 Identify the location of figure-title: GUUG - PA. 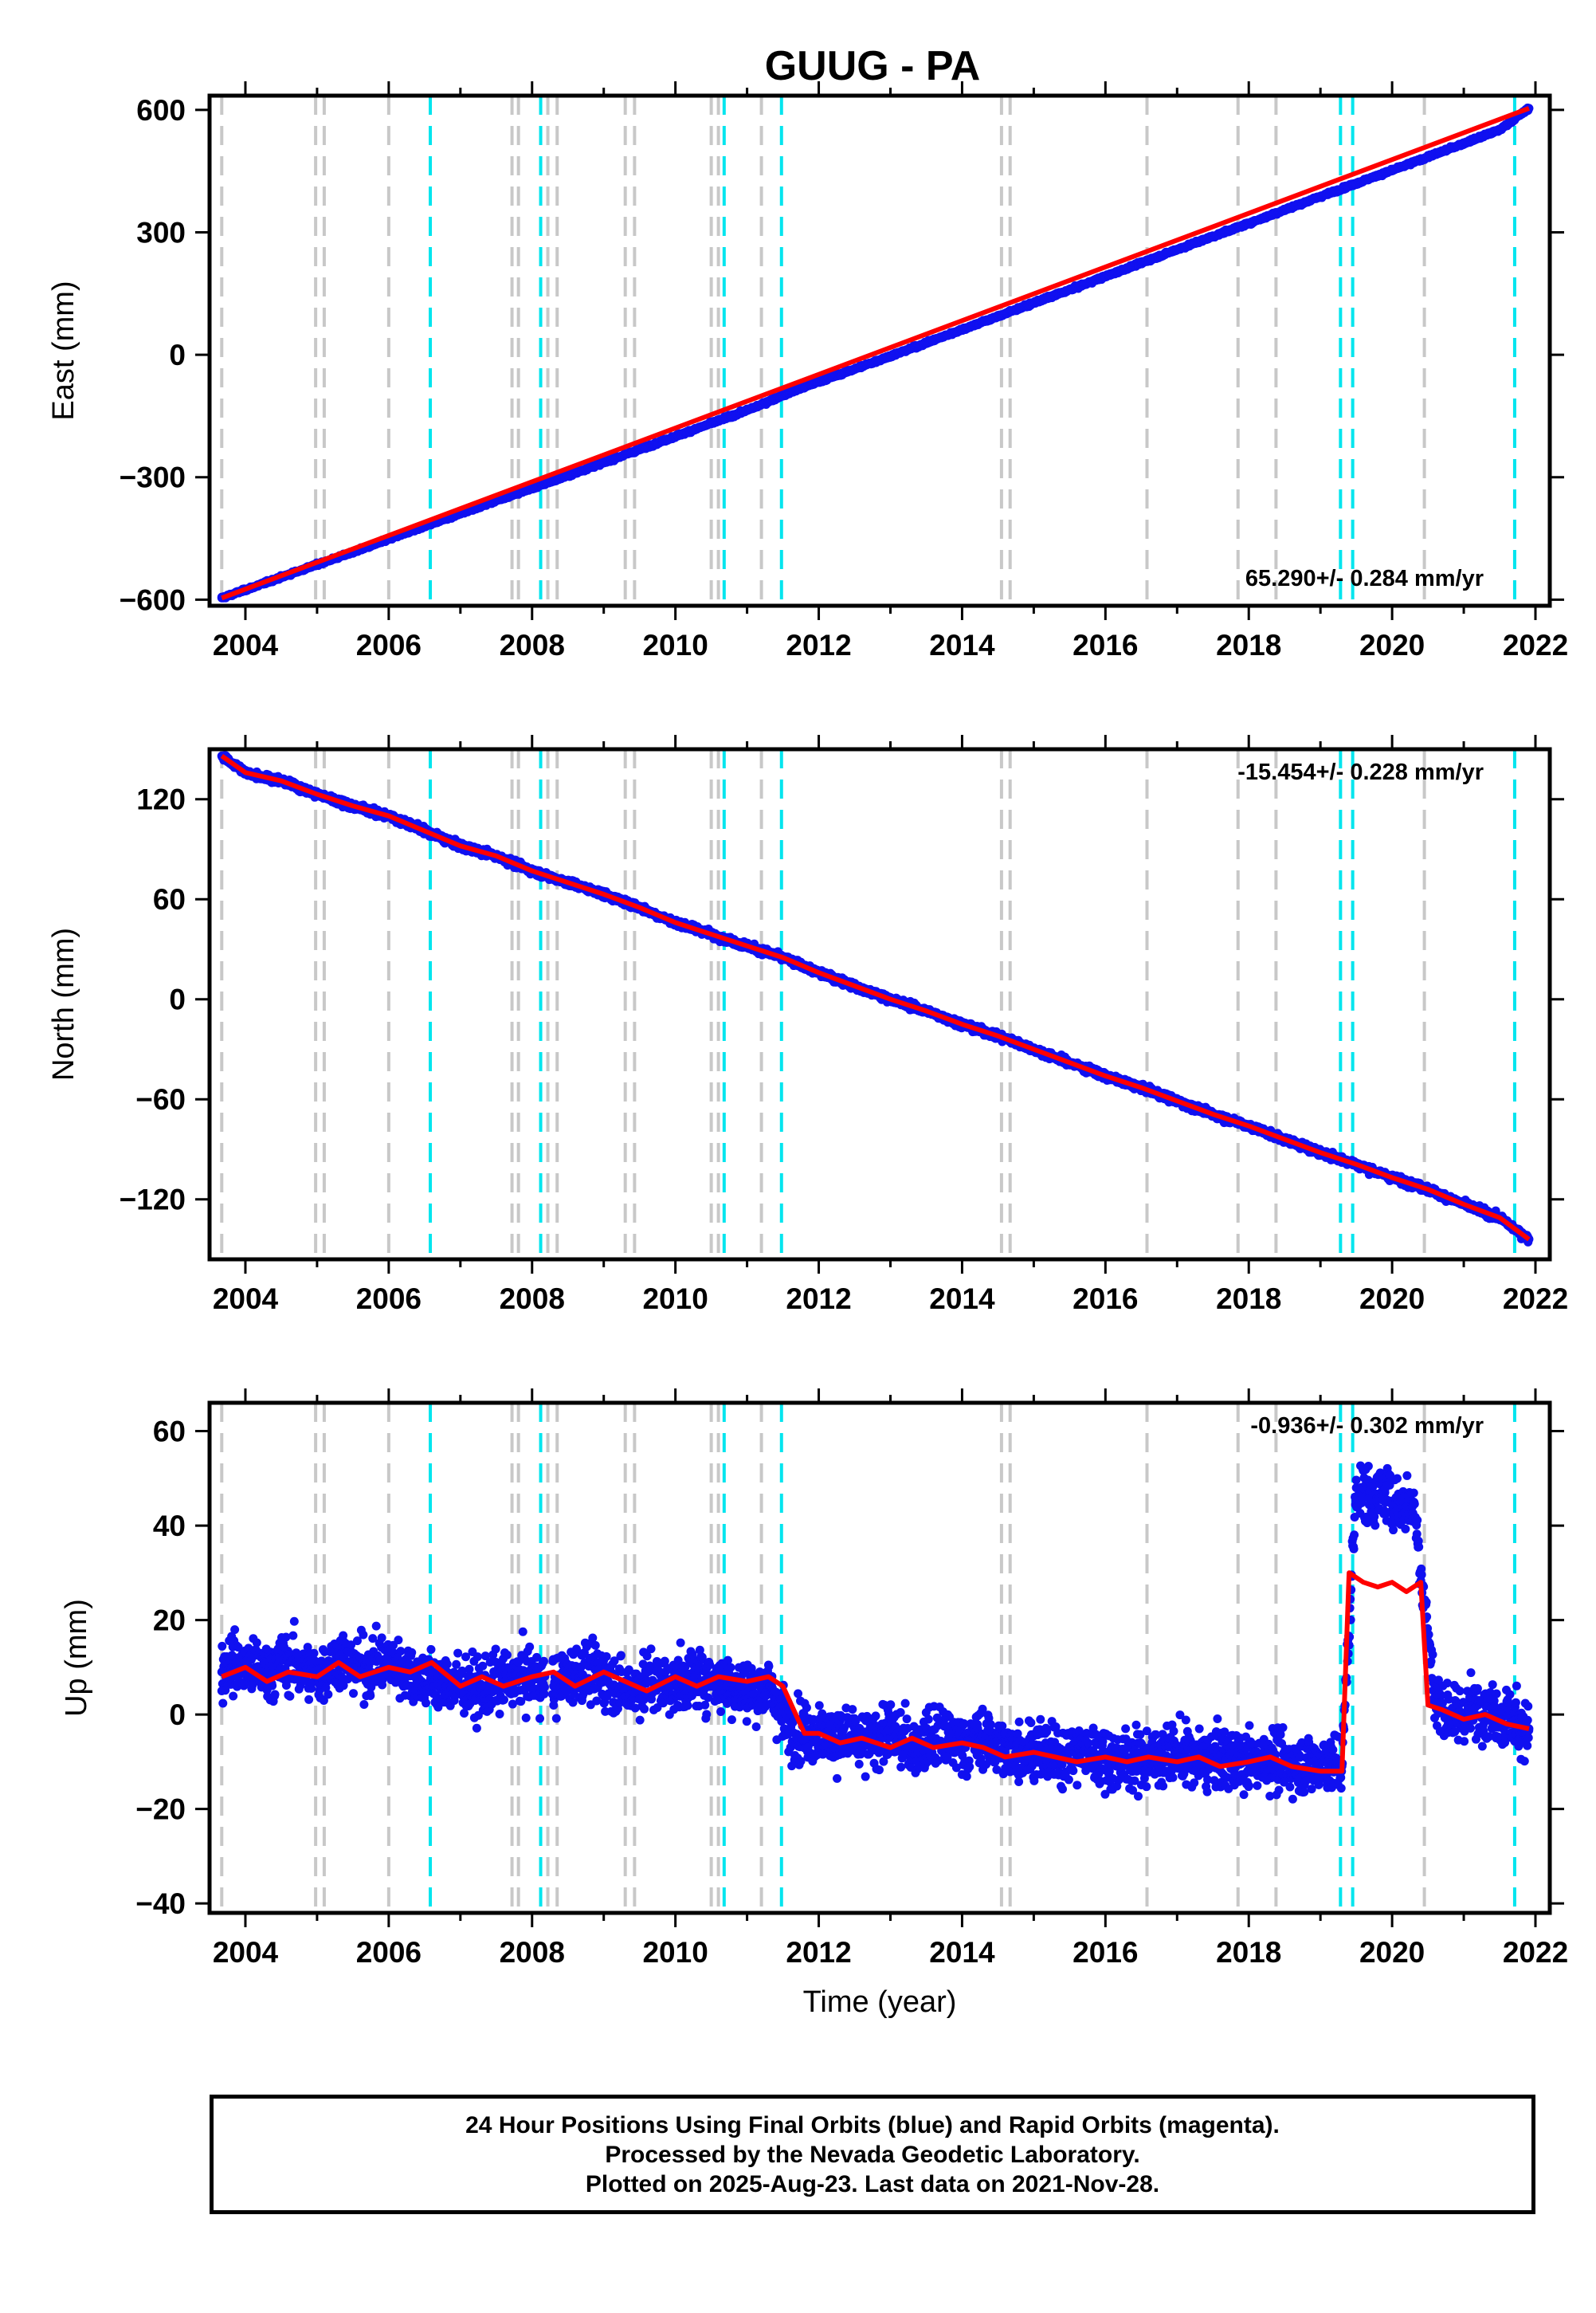
(873, 66).